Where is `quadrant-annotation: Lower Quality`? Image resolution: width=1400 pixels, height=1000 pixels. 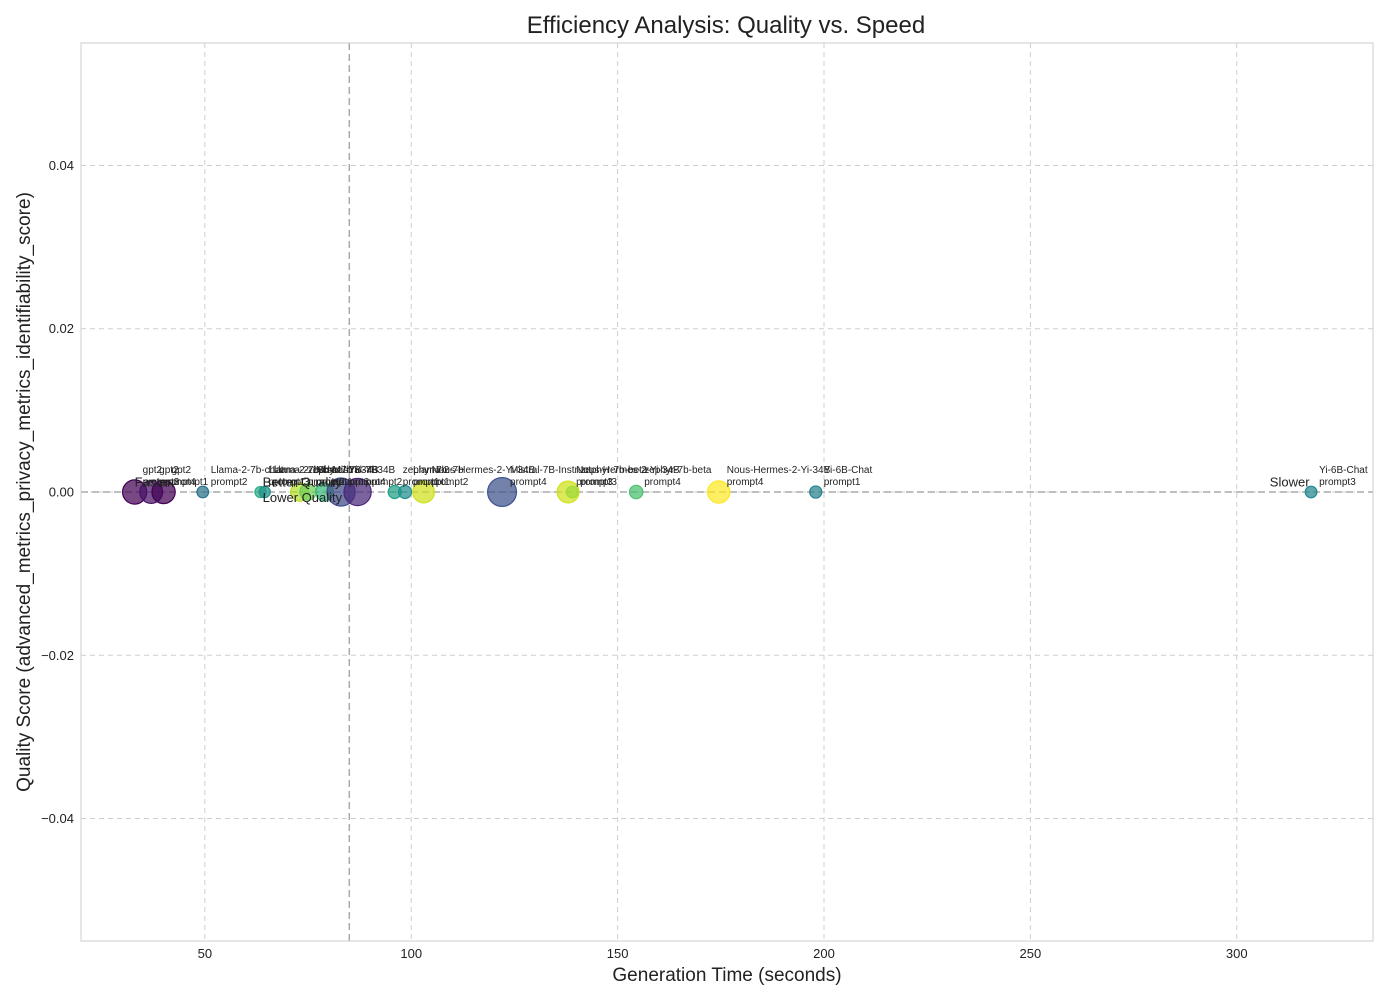
quadrant-annotation: Lower Quality is located at coordinates (303, 497).